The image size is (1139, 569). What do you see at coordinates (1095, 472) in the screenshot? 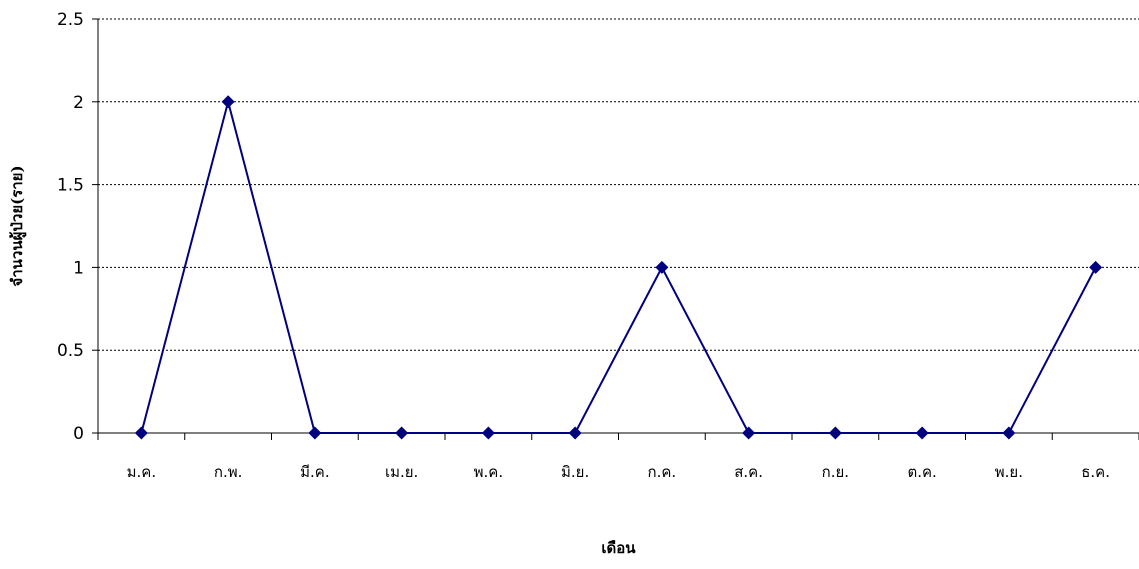
I see `x-category-label-11: ธ.ค.` at bounding box center [1095, 472].